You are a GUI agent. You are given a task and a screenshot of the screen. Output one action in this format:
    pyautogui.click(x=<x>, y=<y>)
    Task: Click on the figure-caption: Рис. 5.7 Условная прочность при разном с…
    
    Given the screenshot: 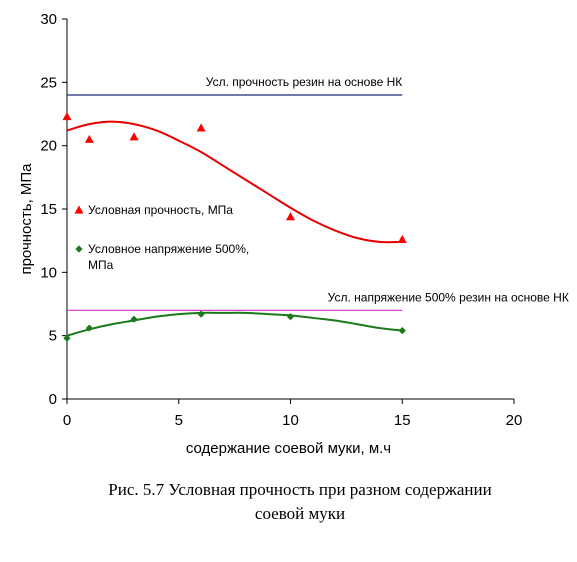 What is the action you would take?
    pyautogui.click(x=300, y=502)
    